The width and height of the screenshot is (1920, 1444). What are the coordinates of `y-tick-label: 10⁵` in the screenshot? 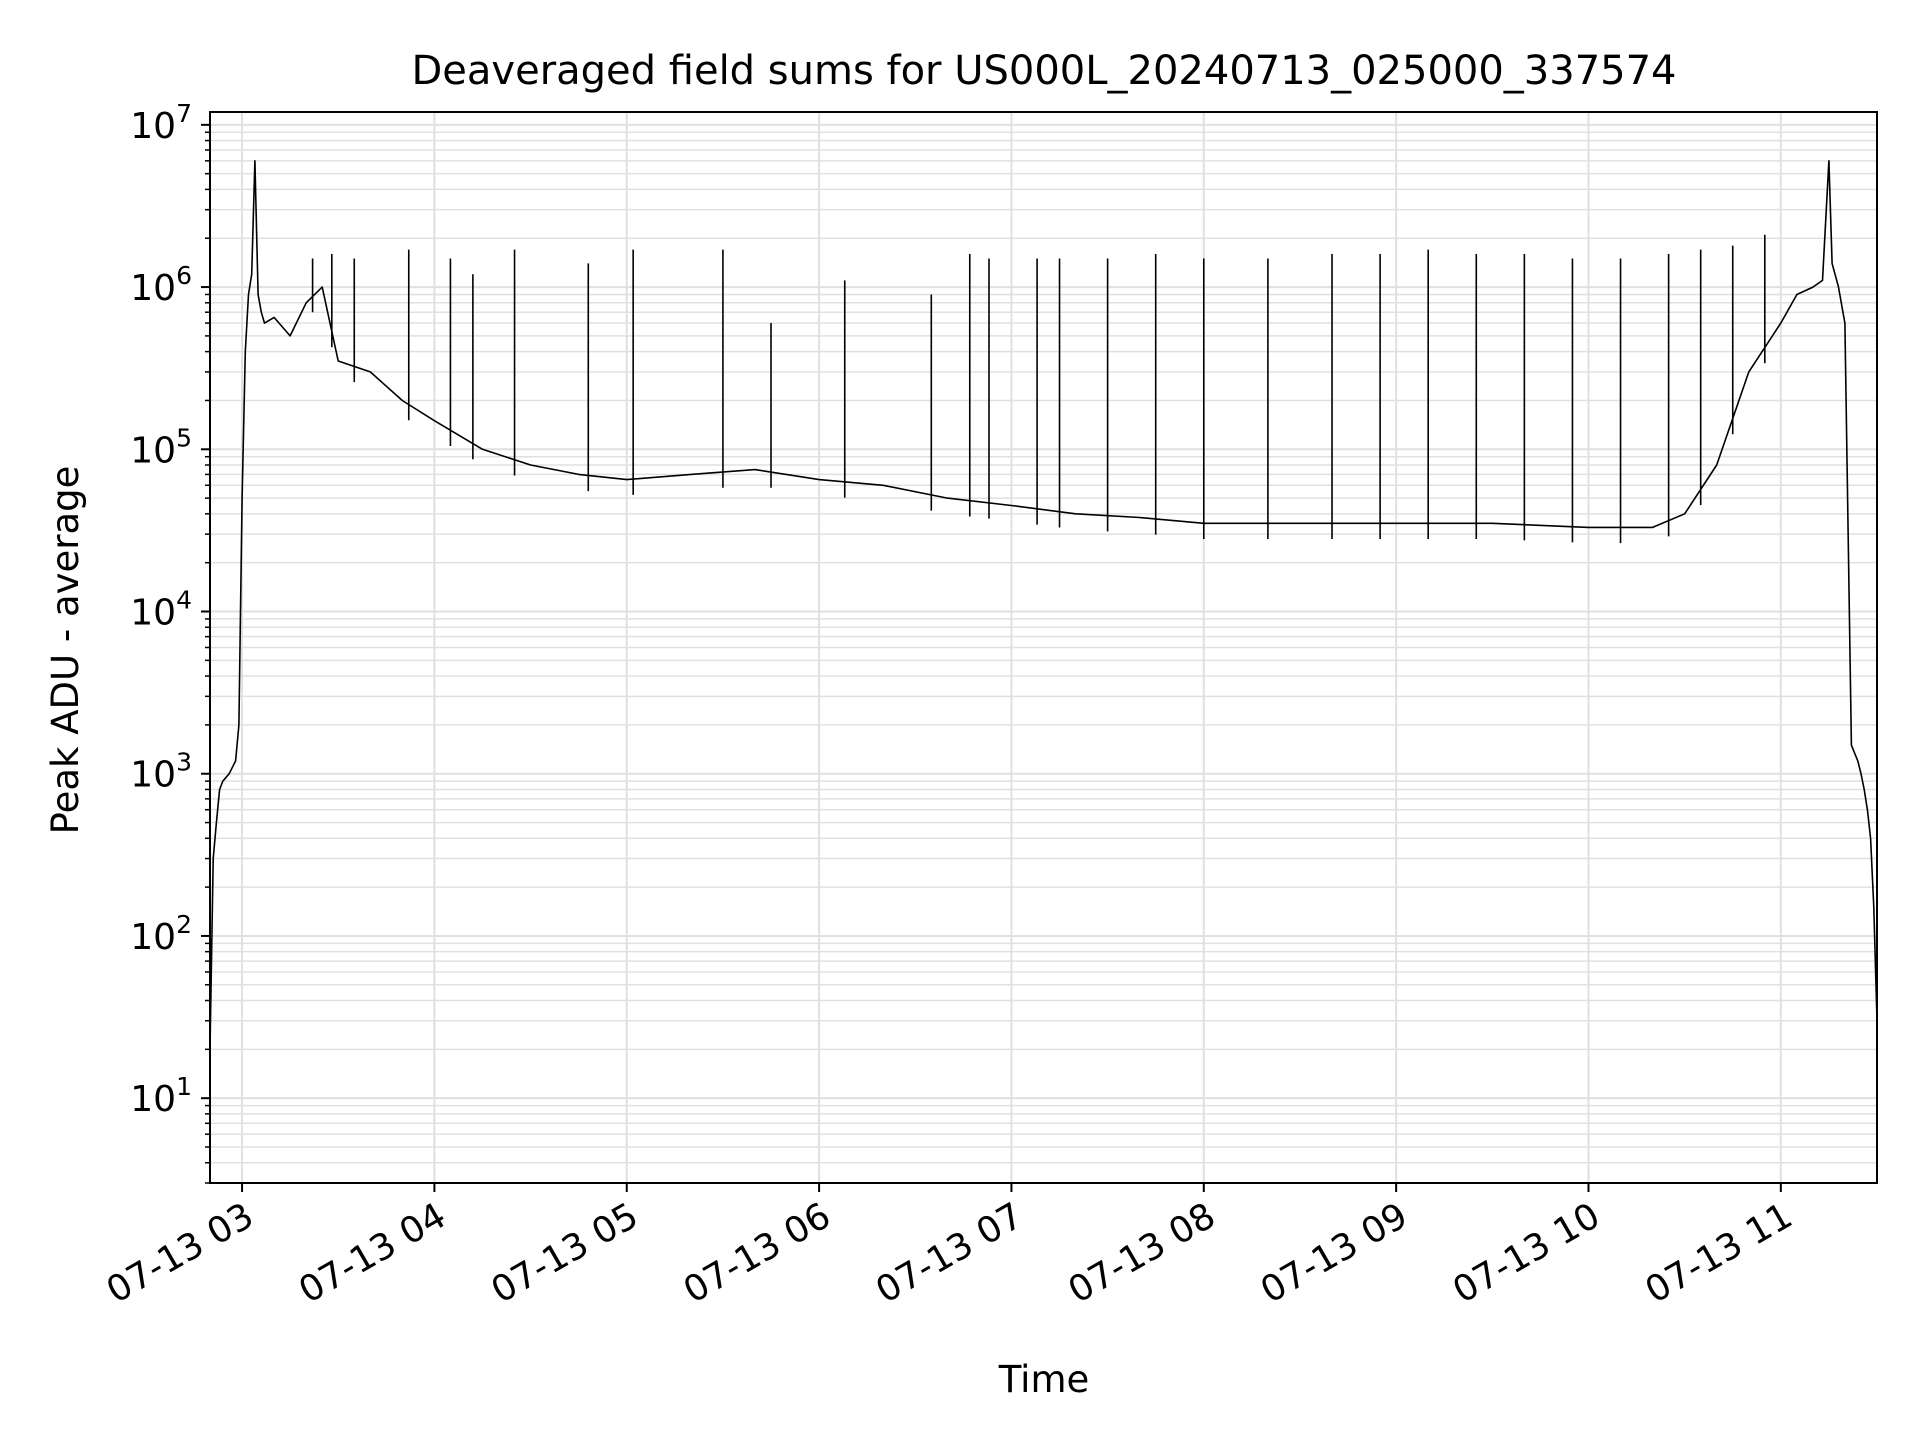 It's located at (161, 447).